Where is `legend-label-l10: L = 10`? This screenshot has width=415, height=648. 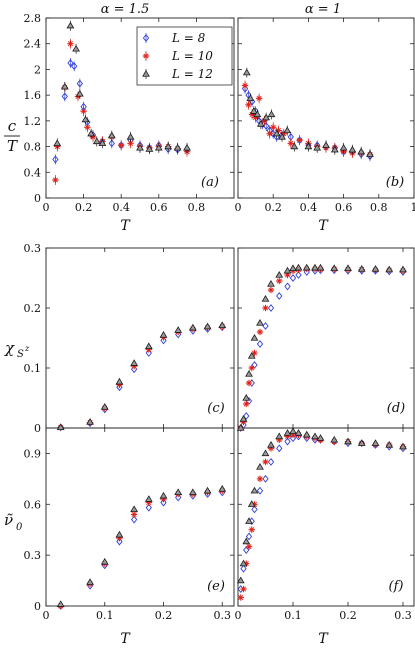 legend-label-l10: L = 10 is located at coordinates (192, 56).